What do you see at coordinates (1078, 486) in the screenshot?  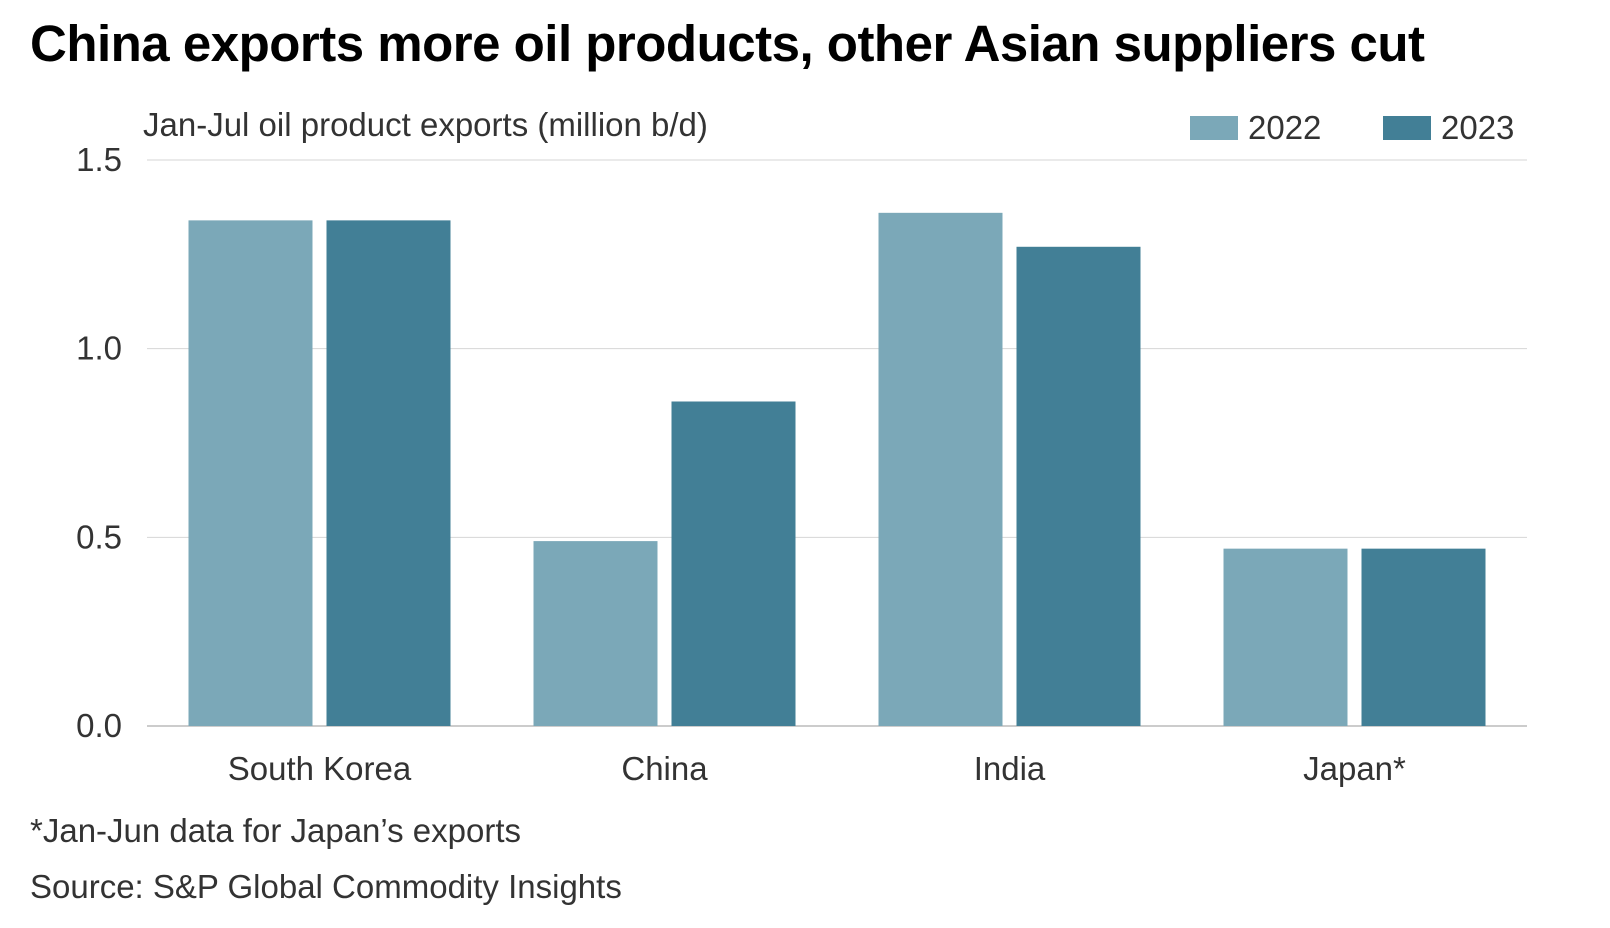 I see `bar-india-2023` at bounding box center [1078, 486].